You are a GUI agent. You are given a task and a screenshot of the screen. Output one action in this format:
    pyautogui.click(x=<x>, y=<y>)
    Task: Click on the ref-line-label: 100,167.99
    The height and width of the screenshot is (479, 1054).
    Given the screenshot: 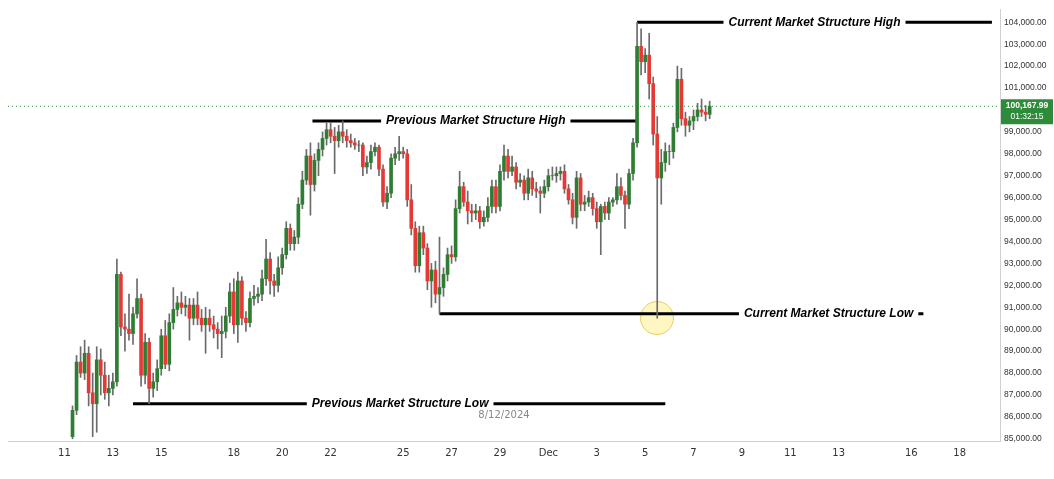 What is the action you would take?
    pyautogui.click(x=1027, y=104)
    